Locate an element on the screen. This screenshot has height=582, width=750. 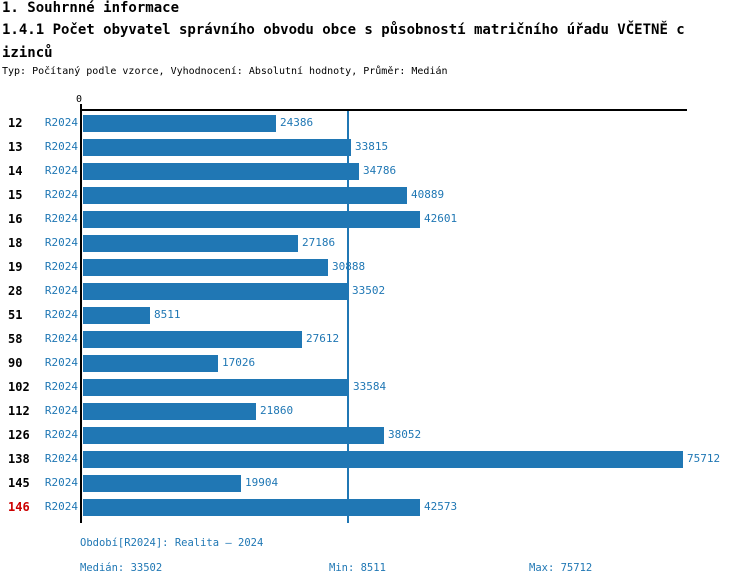
chart-row: 14 R2024 34786 is located at coordinates (375, 171).